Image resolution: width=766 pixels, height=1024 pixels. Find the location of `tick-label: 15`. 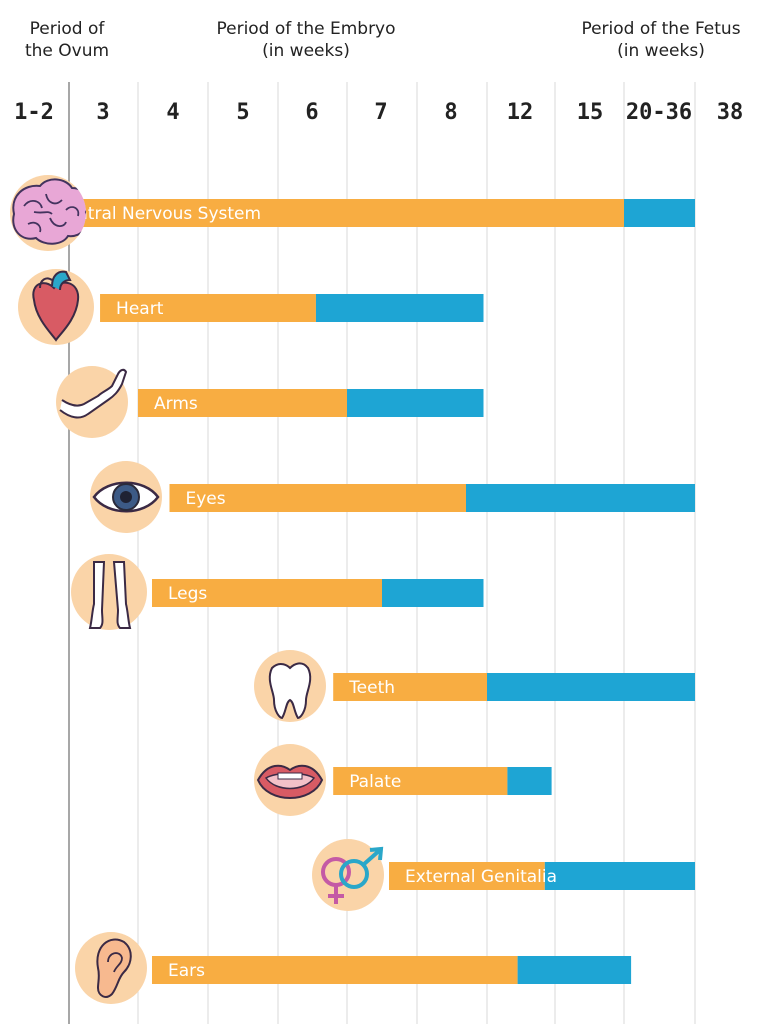

tick-label: 15 is located at coordinates (590, 112).